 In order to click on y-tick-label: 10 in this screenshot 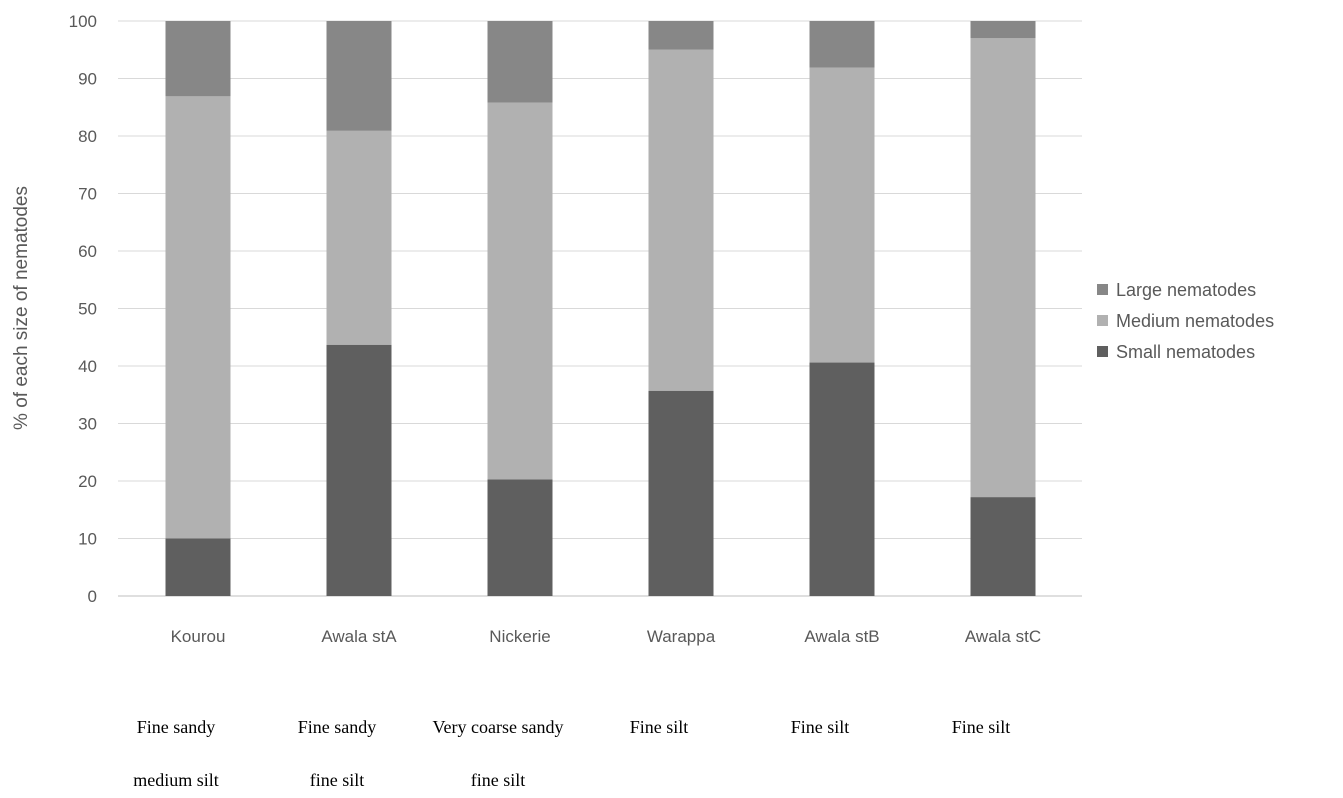, I will do `click(87, 539)`.